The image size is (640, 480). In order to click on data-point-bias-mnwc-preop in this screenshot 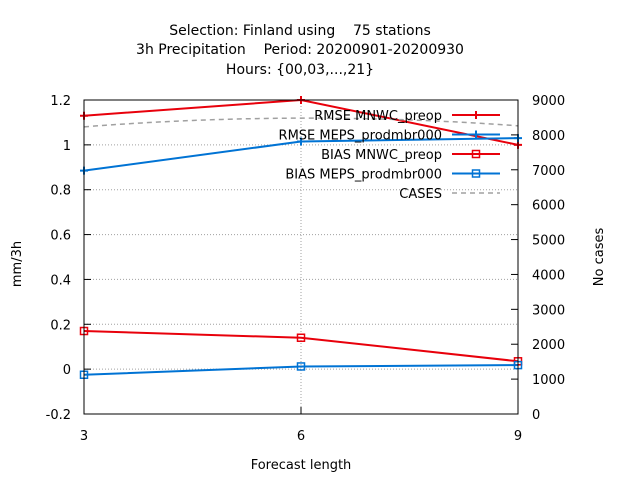, I will do `click(301, 337)`.